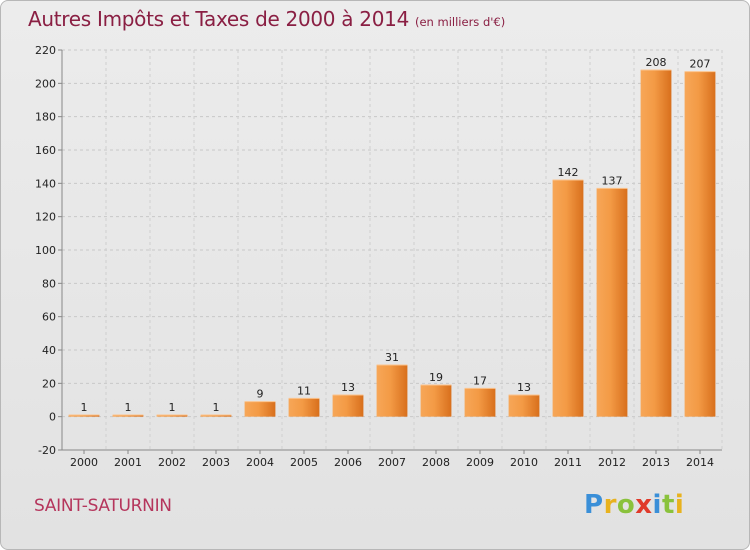 The image size is (750, 550). I want to click on logo-letter: x, so click(644, 505).